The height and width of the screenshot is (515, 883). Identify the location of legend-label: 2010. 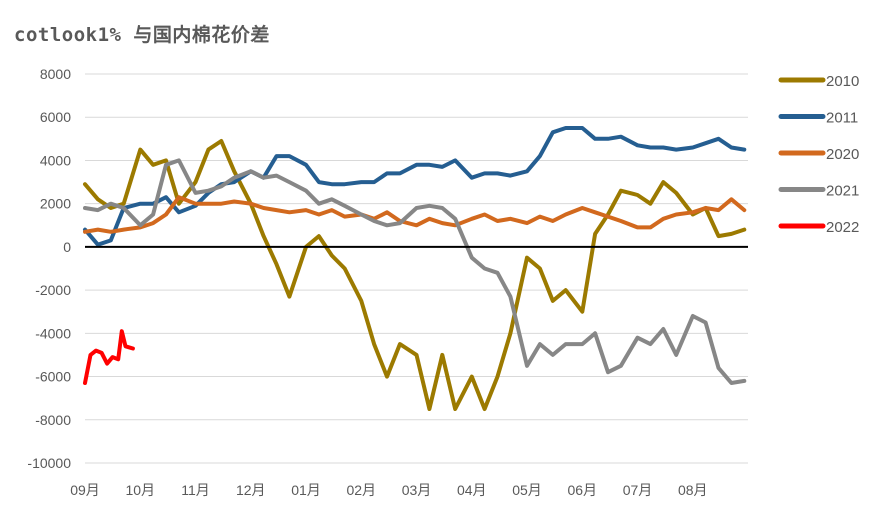
(842, 81).